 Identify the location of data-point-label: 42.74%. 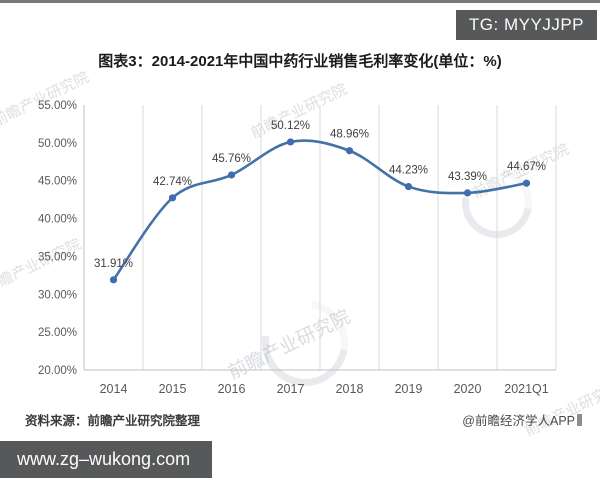
(172, 182).